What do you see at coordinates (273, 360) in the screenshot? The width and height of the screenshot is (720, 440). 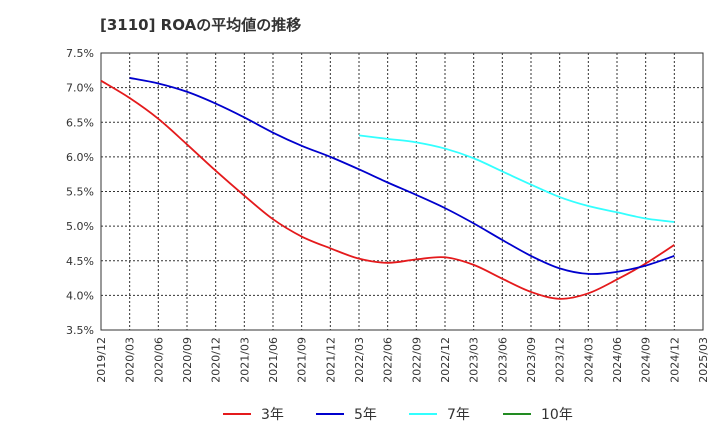 I see `x-tick-label: 2021/06` at bounding box center [273, 360].